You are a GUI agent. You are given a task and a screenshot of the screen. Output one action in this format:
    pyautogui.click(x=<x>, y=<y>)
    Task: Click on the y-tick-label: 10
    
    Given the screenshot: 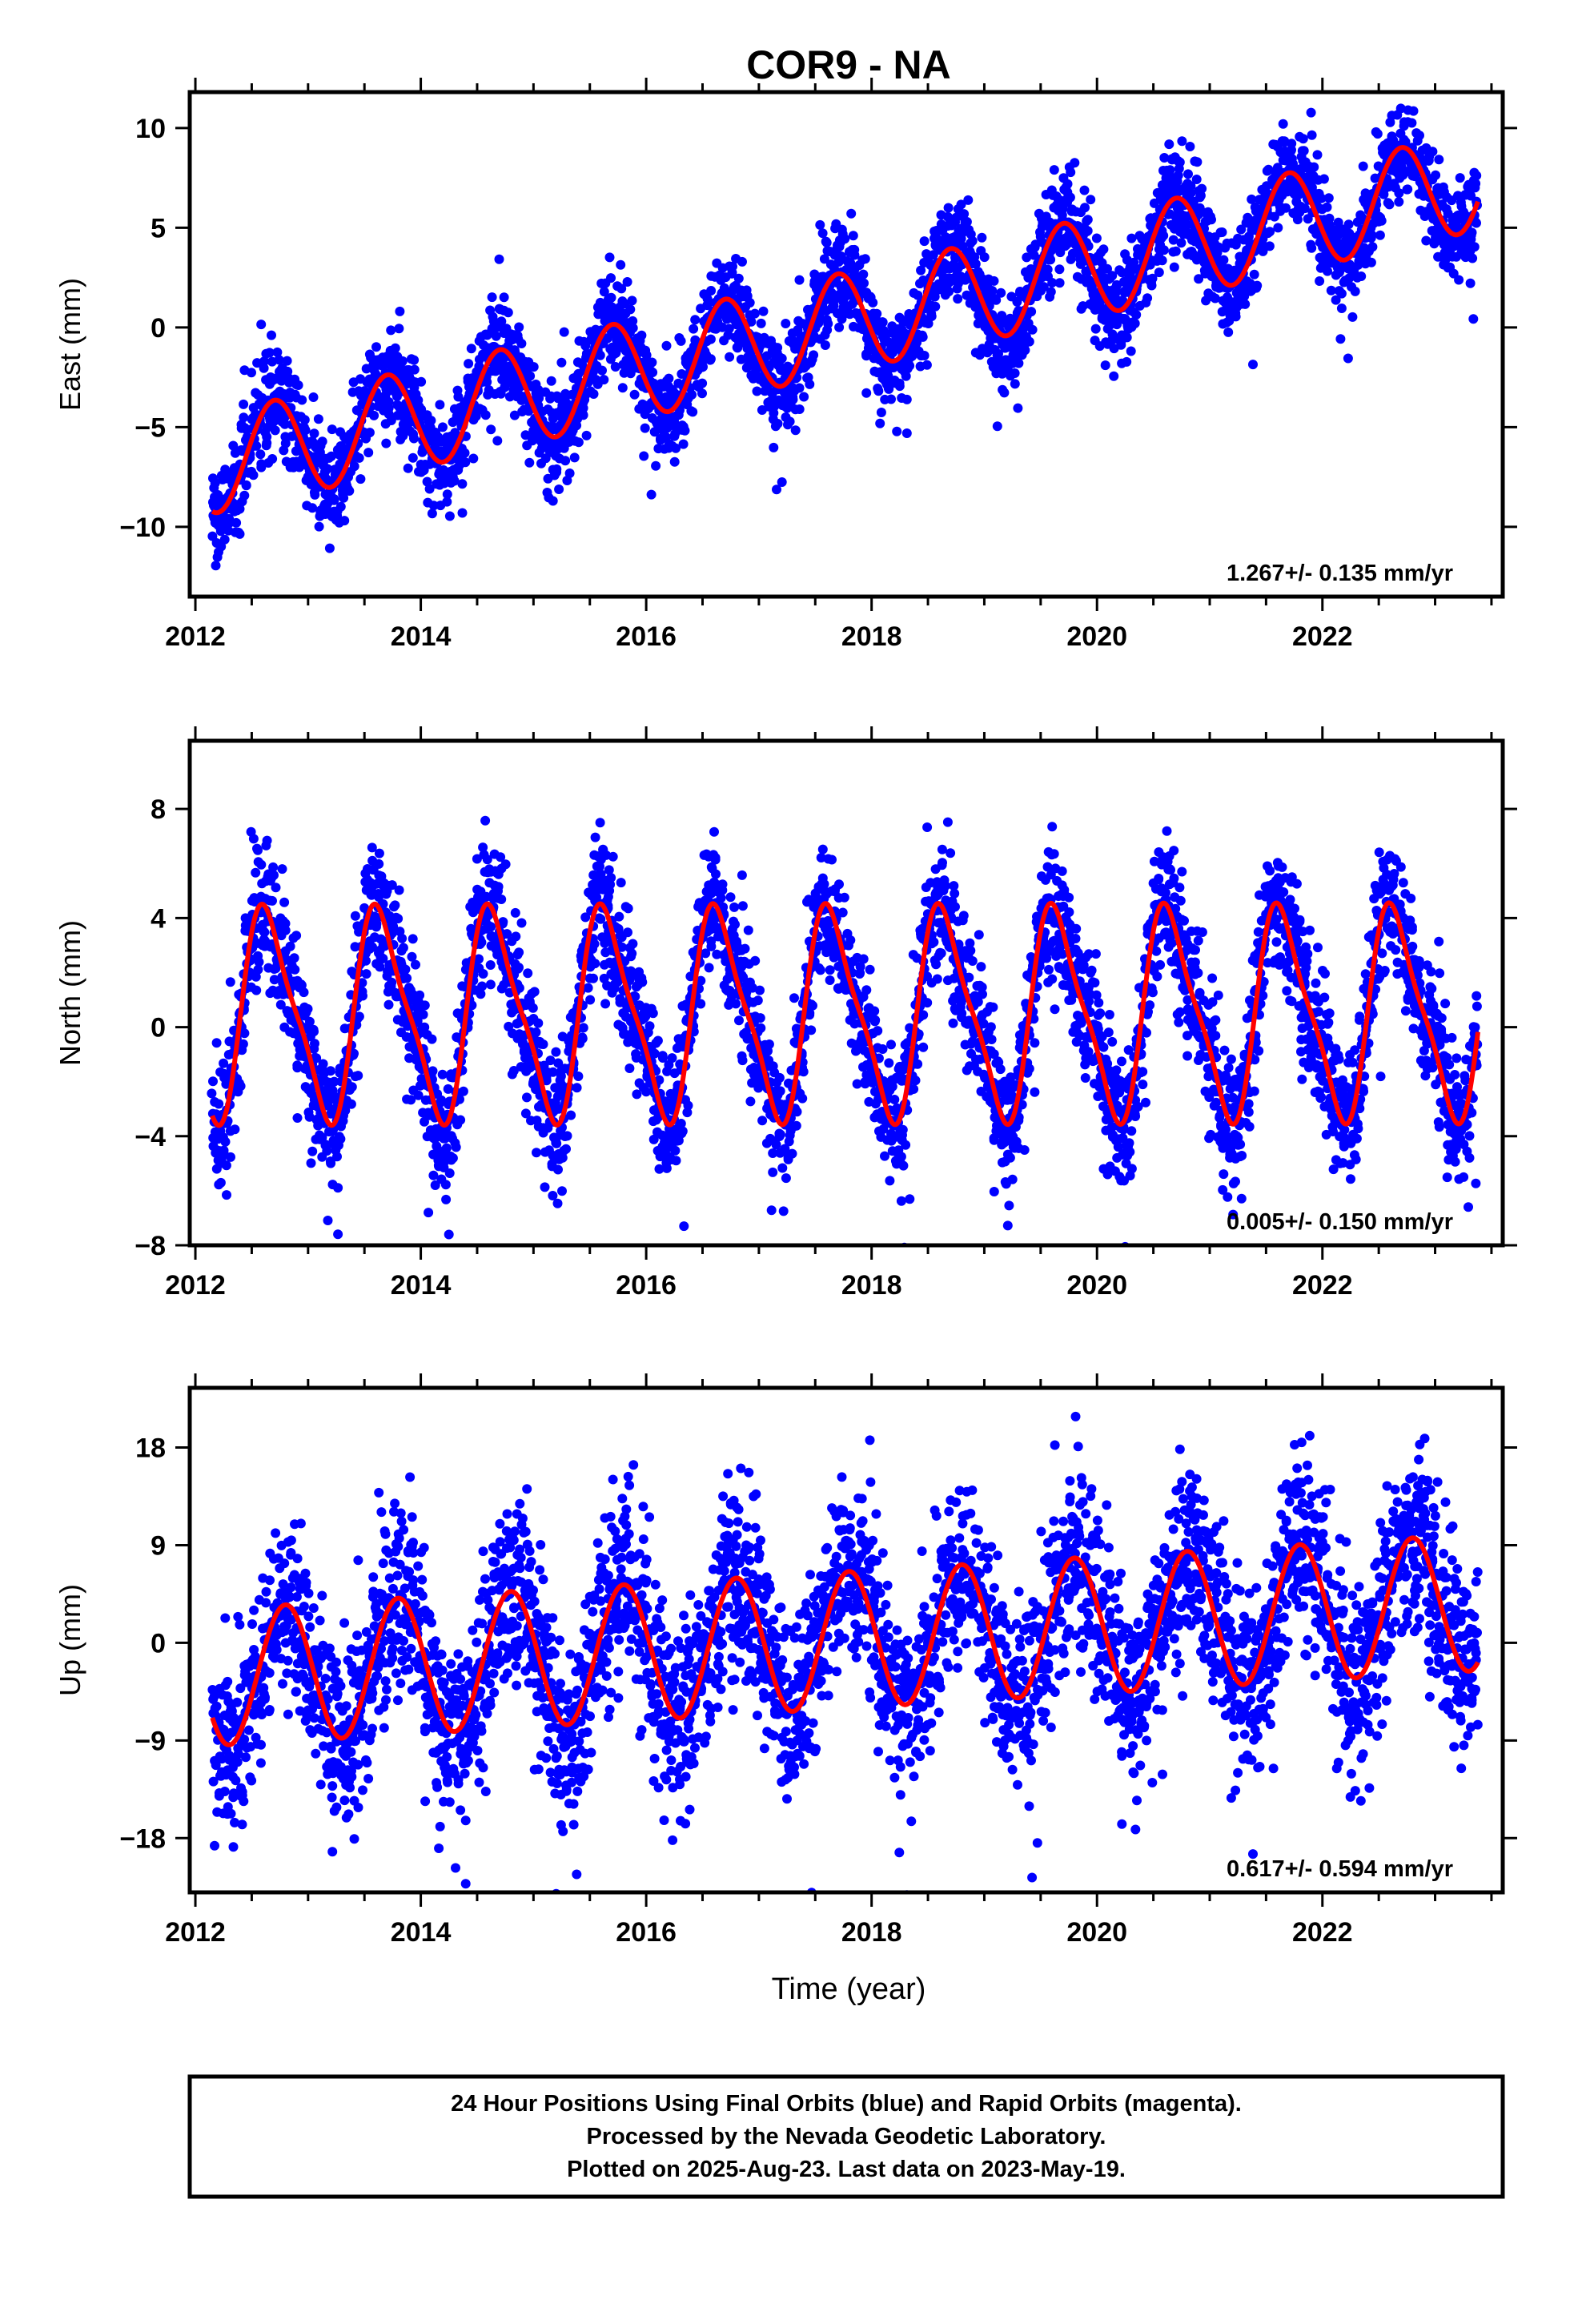 What is the action you would take?
    pyautogui.click(x=151, y=129)
    